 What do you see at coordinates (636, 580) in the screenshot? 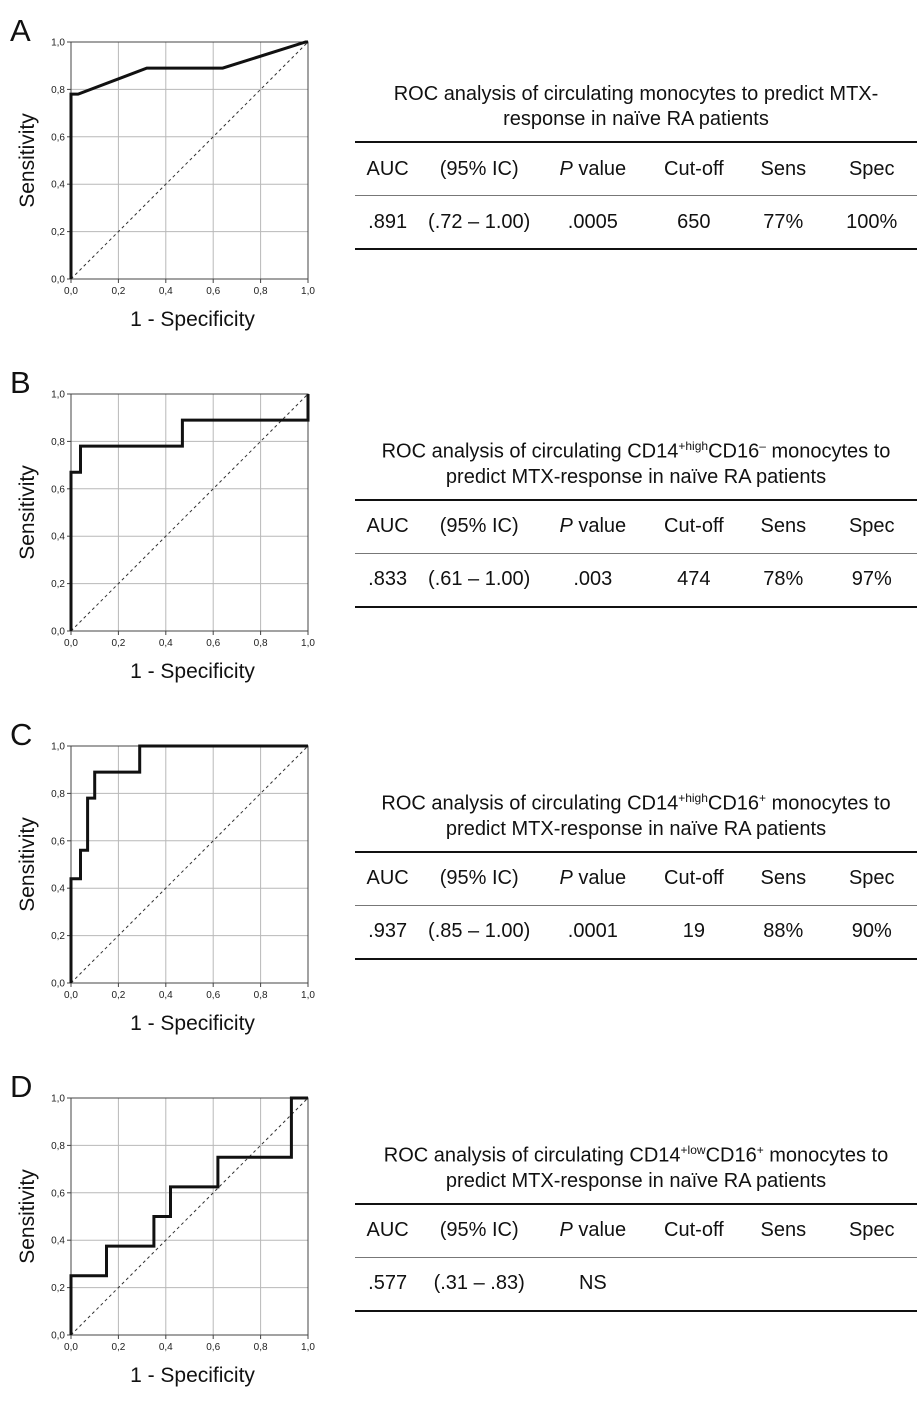
I see `table-row: .833 (.61 – 1.00) .003 474 78% 97%` at bounding box center [636, 580].